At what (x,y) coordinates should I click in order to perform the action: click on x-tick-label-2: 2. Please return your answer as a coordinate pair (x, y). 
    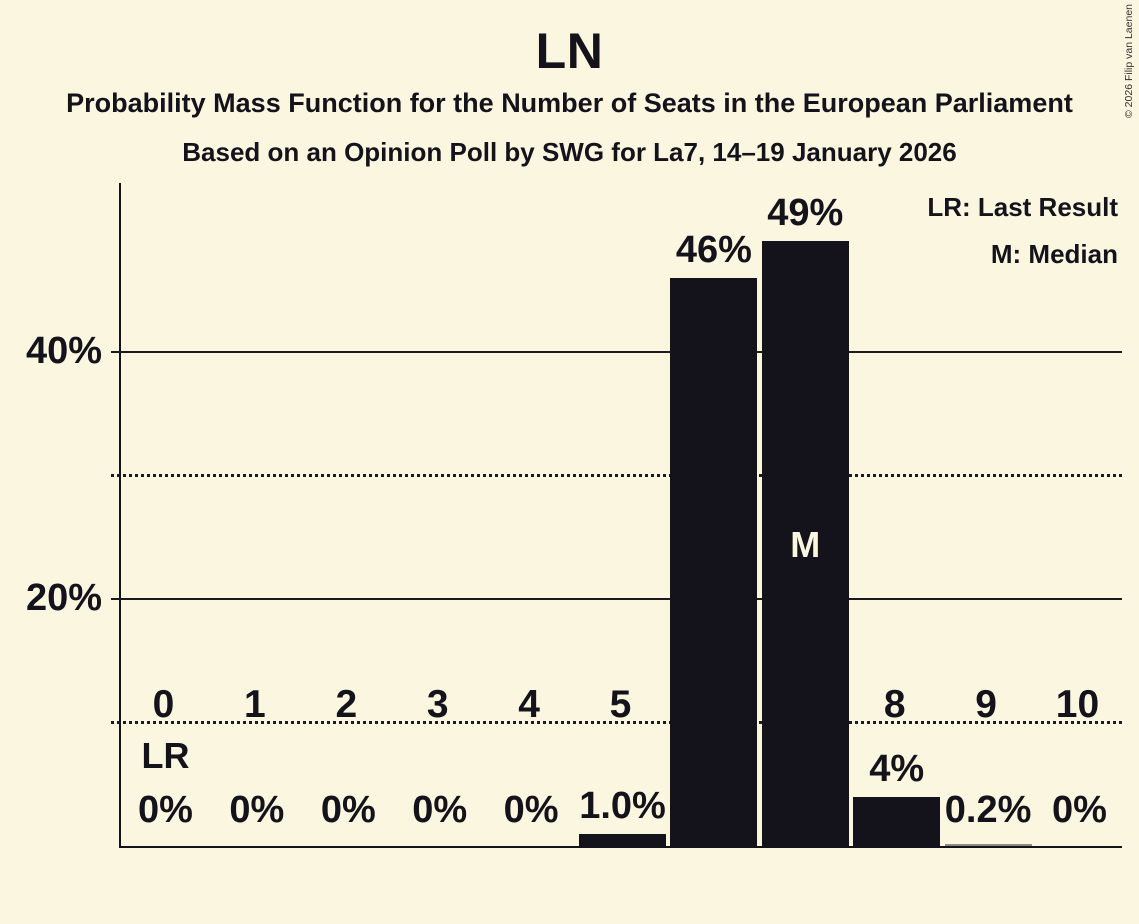
    Looking at the image, I should click on (346, 704).